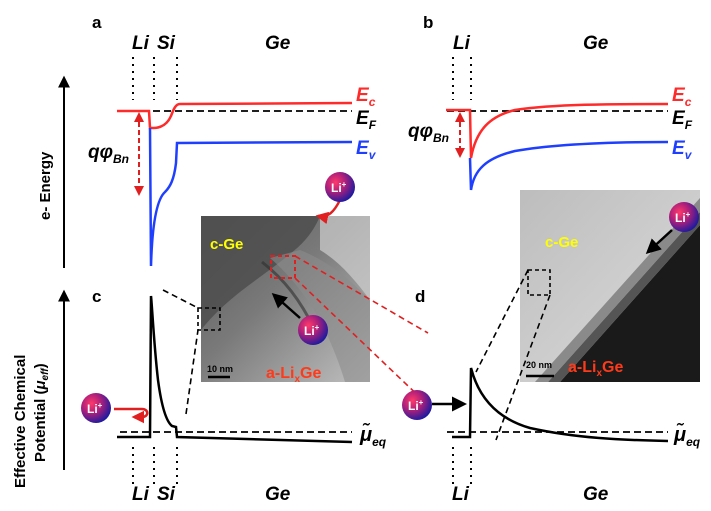 The image size is (711, 511). What do you see at coordinates (659, 242) in the screenshot?
I see `ion-arrow-right-tem` at bounding box center [659, 242].